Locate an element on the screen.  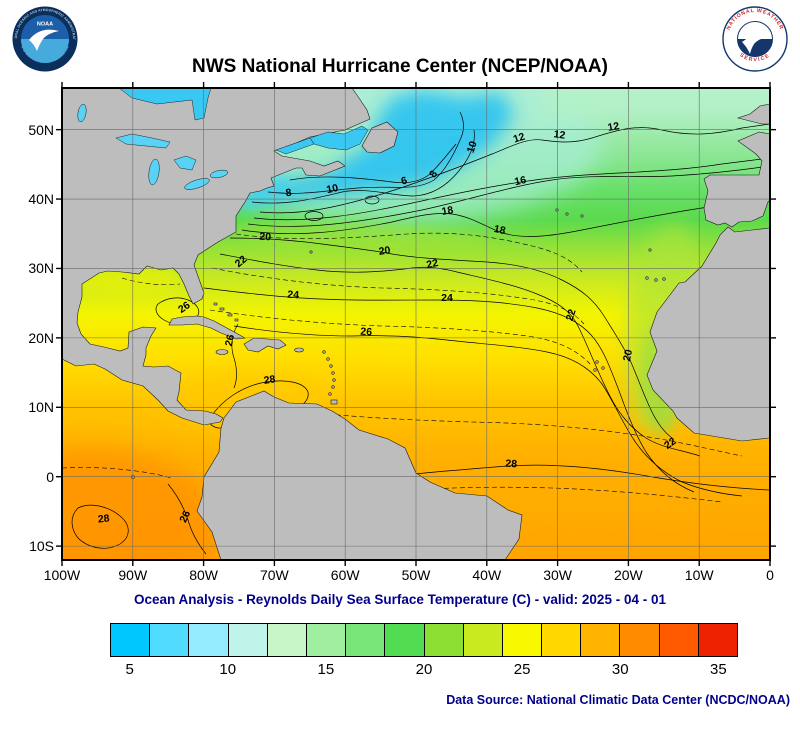
colorbar-tick-label: 25 is located at coordinates (522, 669).